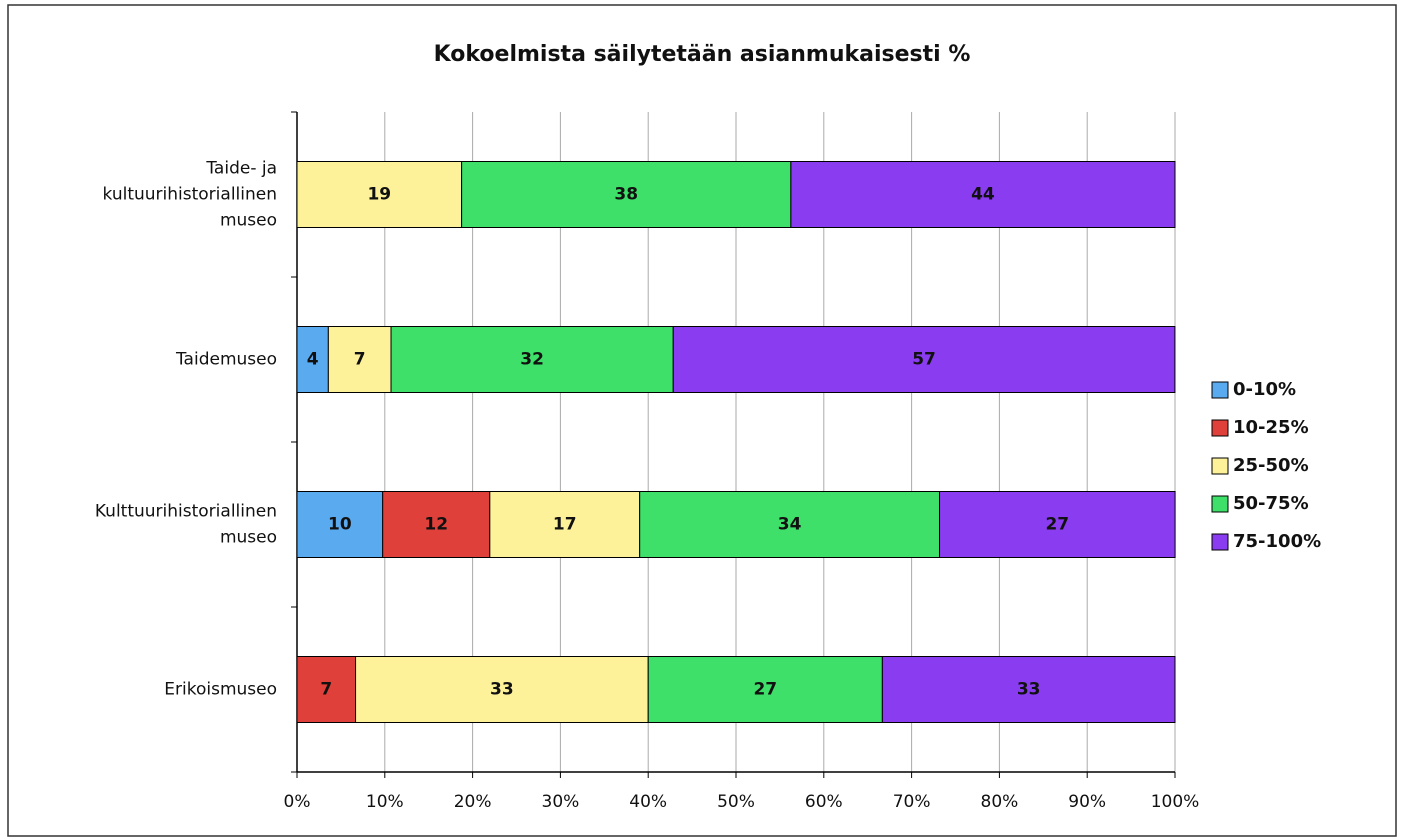 The height and width of the screenshot is (840, 1404). What do you see at coordinates (1271, 427) in the screenshot?
I see `legend-label: 10-25%` at bounding box center [1271, 427].